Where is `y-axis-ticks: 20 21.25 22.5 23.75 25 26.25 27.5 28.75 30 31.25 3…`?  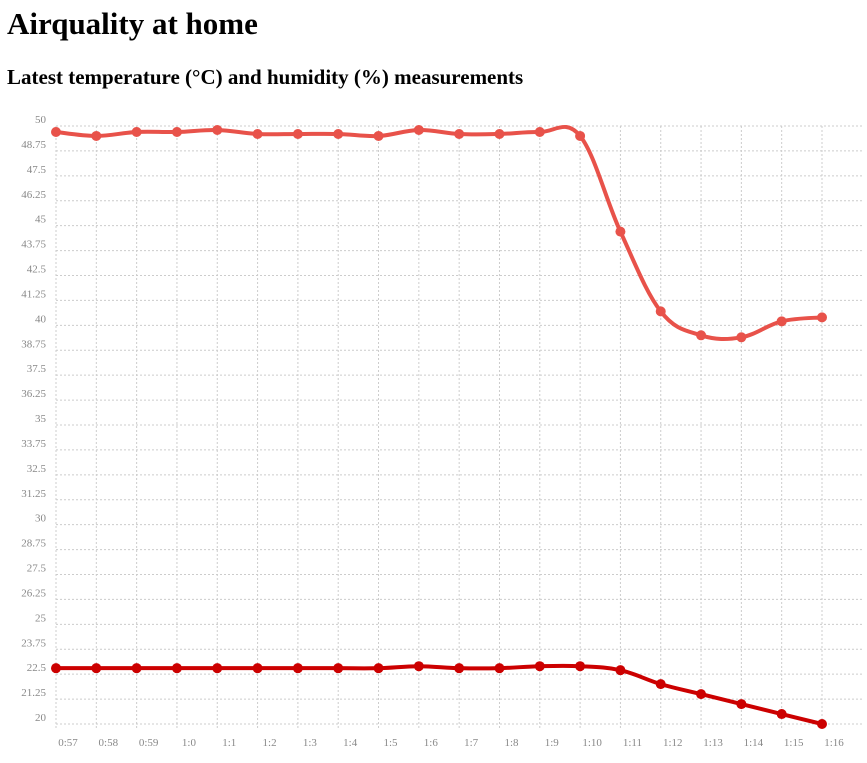
y-axis-ticks: 20 21.25 22.5 23.75 25 26.25 27.5 28.75 30 31.25 3… is located at coordinates (33, 419).